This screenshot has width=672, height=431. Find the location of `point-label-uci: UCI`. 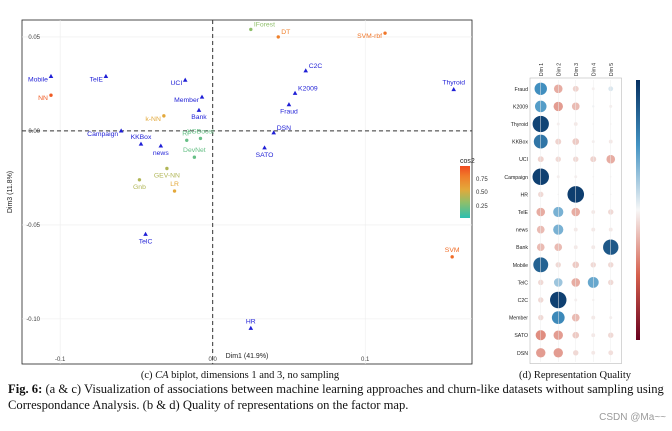

point-label-uci: UCI is located at coordinates (177, 83).